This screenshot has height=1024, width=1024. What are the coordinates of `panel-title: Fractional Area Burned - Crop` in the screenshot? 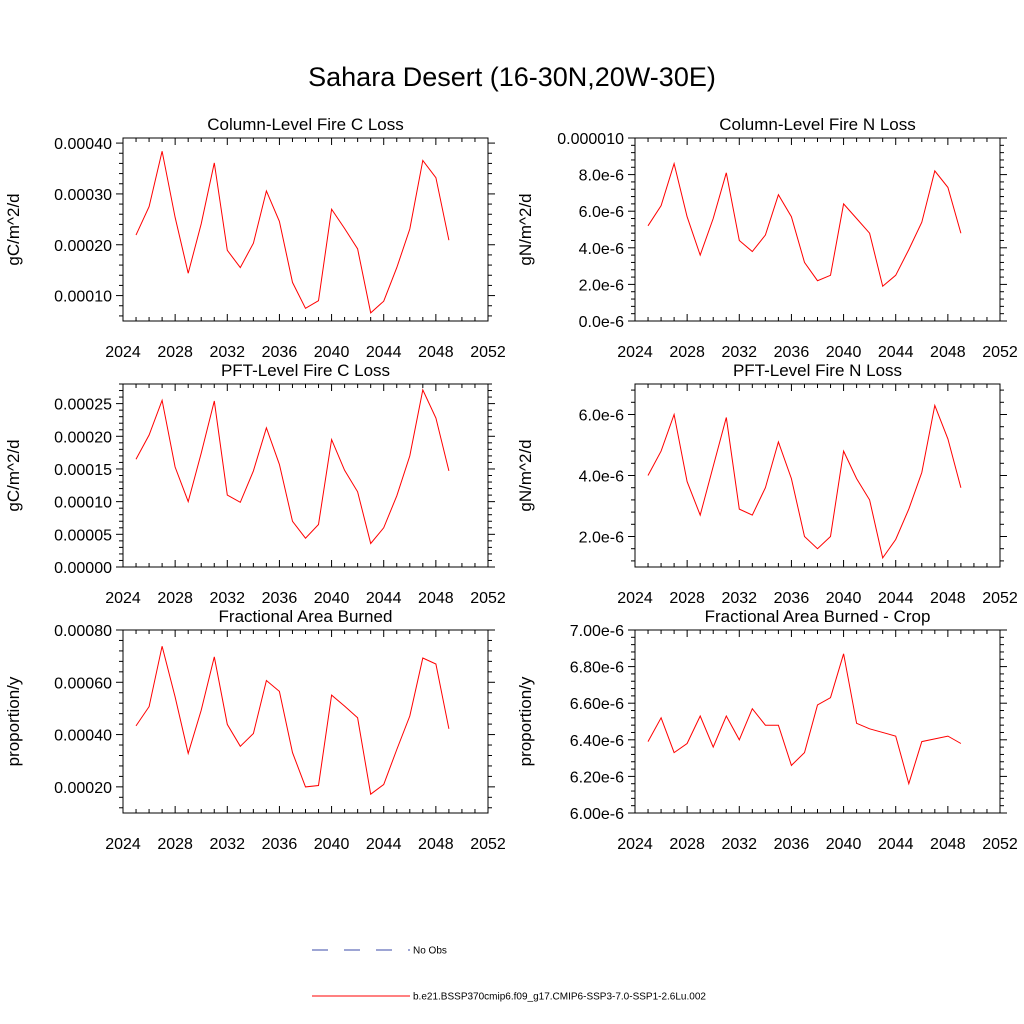 It's located at (818, 616).